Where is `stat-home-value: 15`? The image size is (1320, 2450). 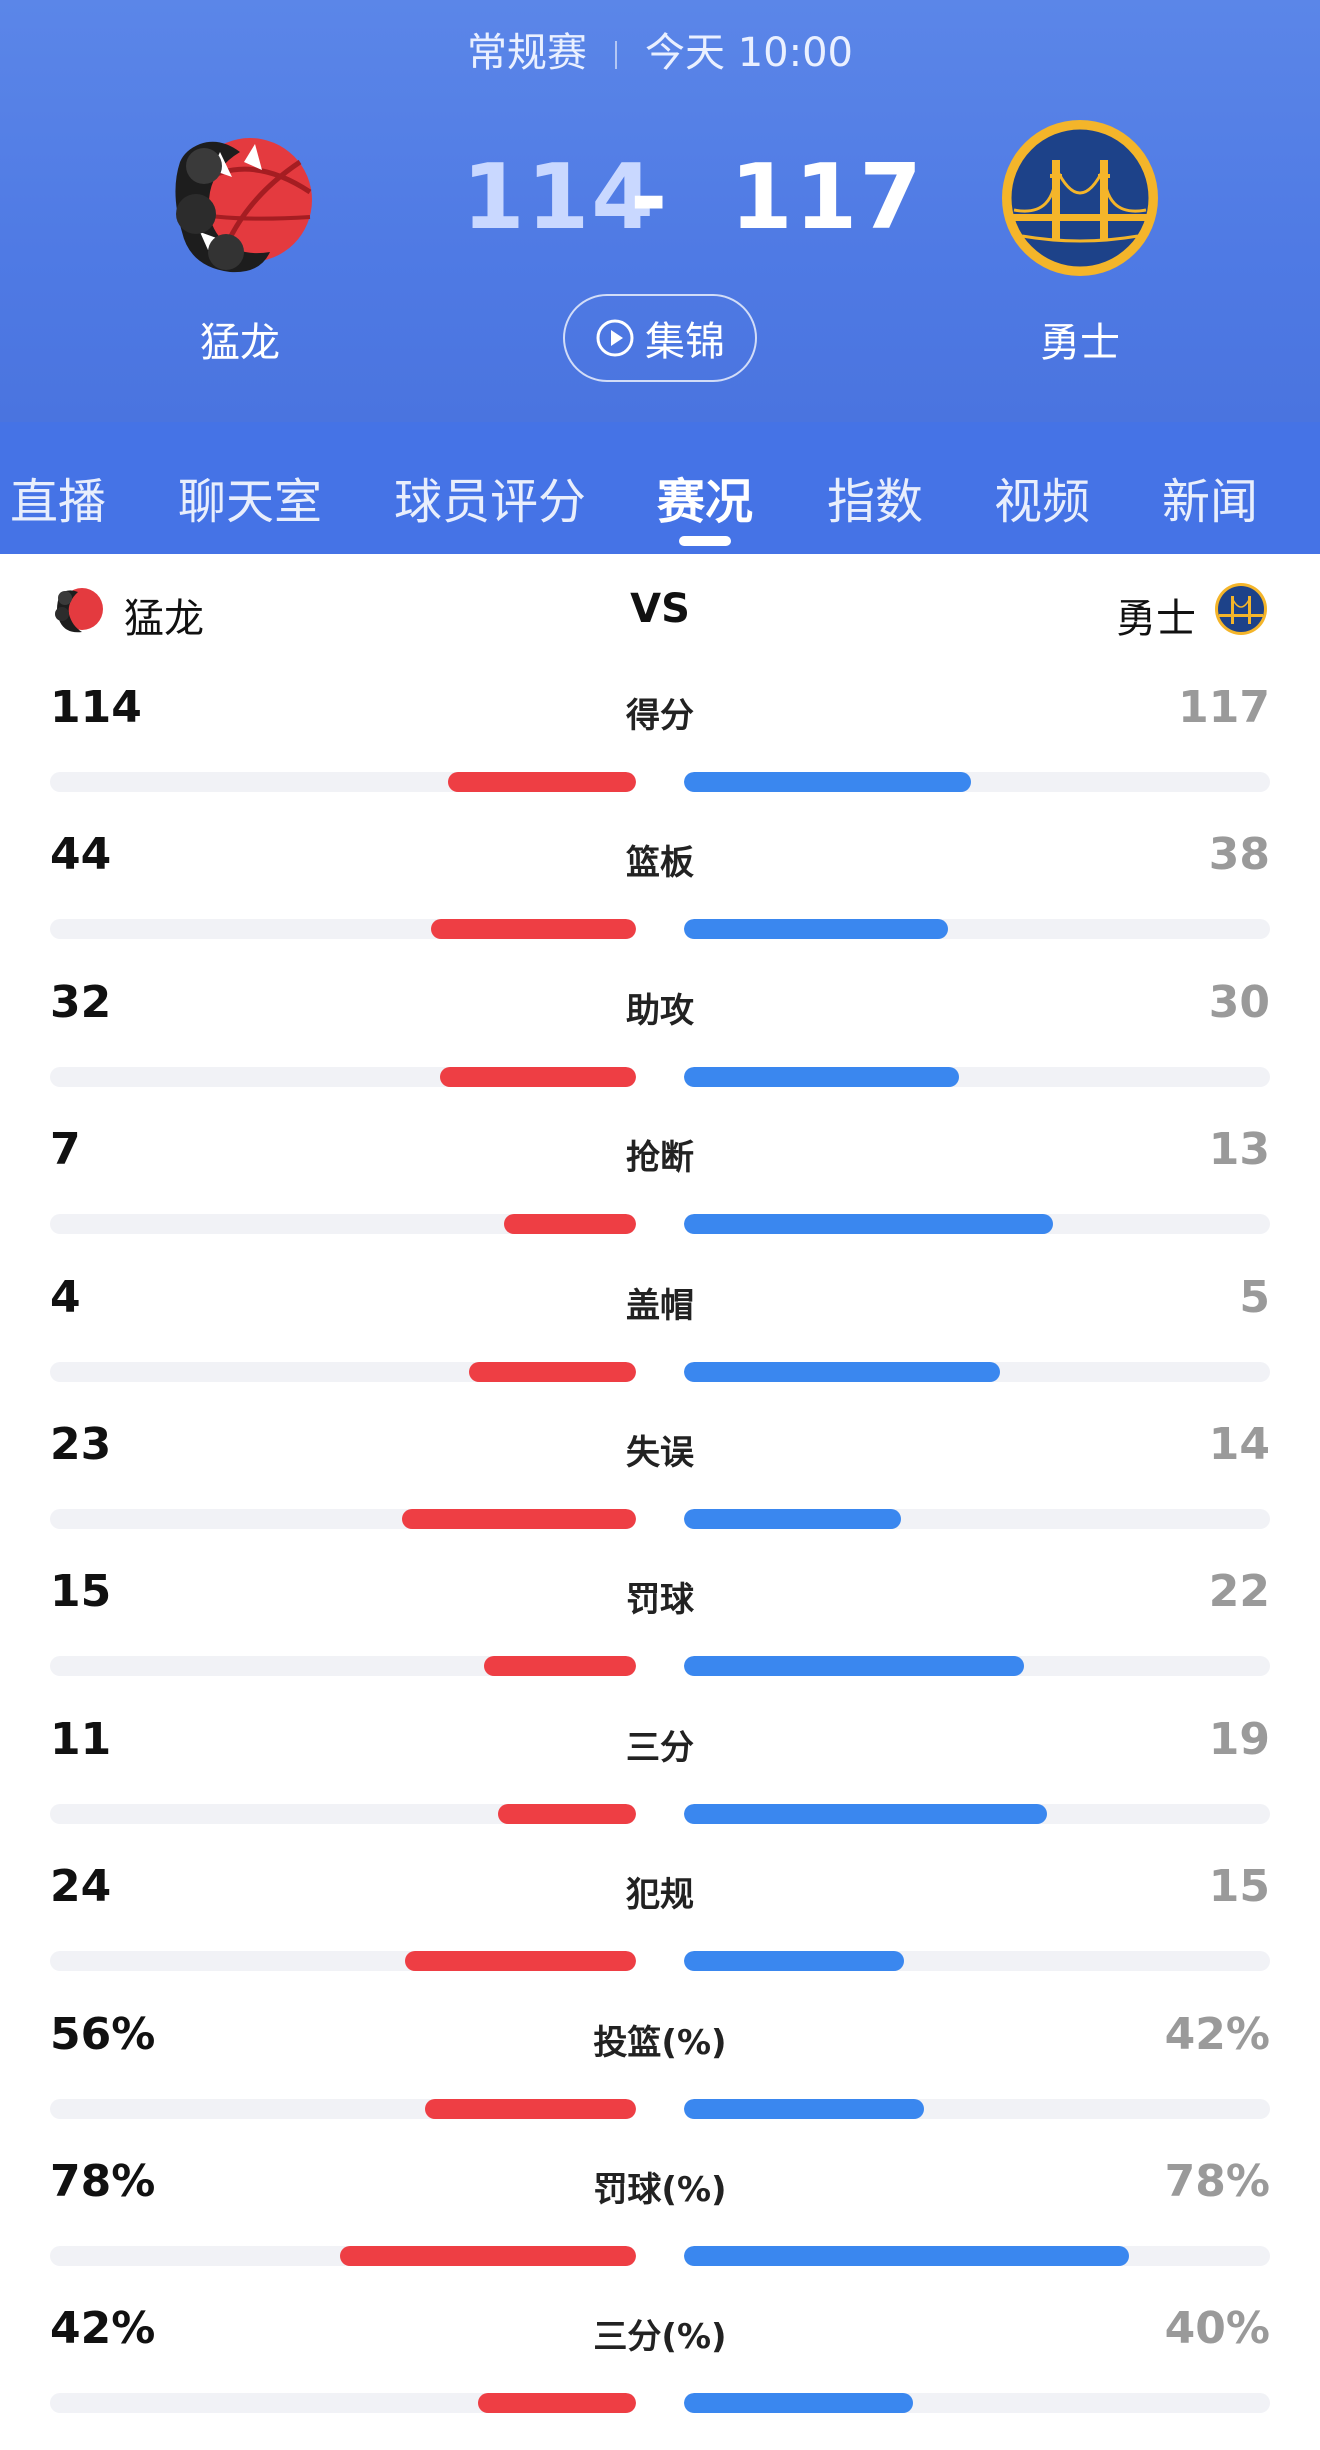 stat-home-value: 15 is located at coordinates (81, 1591).